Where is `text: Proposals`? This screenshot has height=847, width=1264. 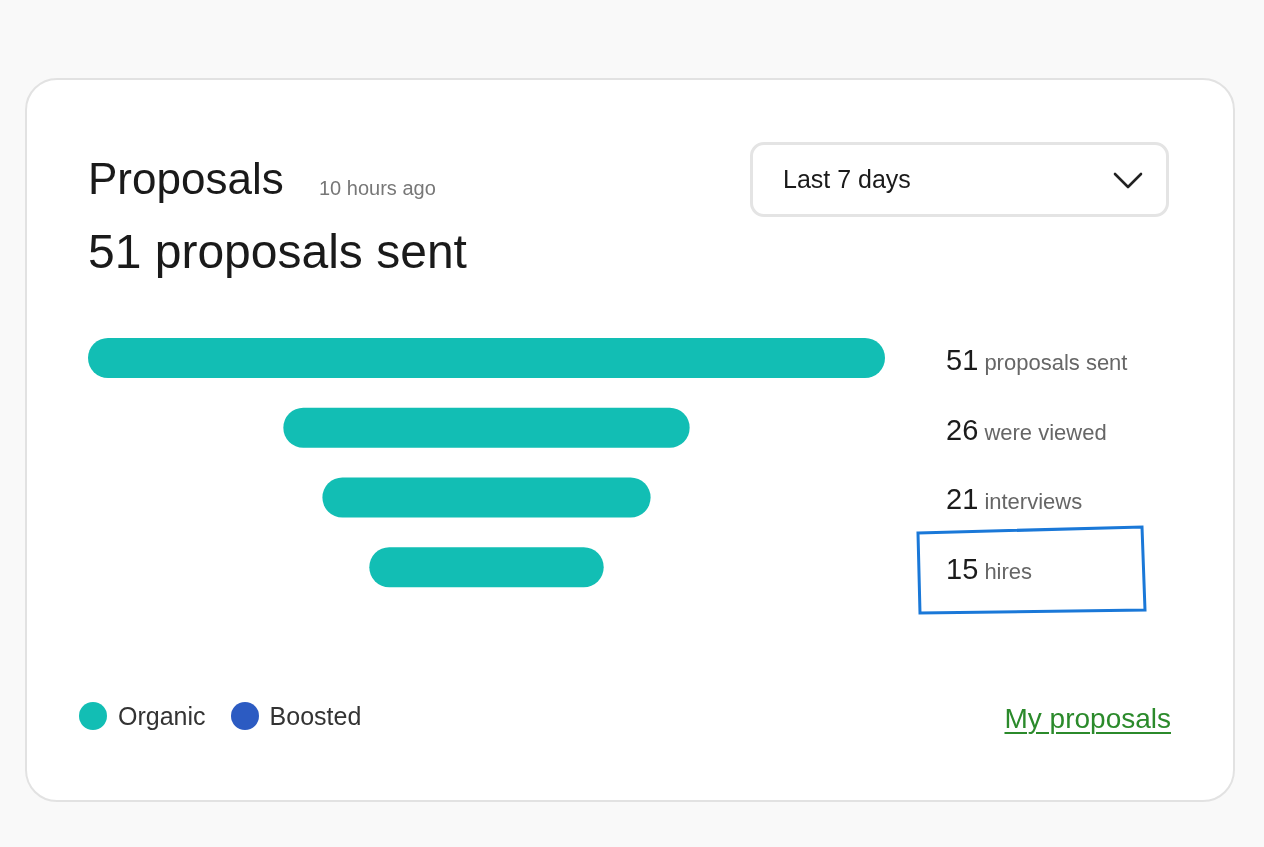 text: Proposals is located at coordinates (186, 178).